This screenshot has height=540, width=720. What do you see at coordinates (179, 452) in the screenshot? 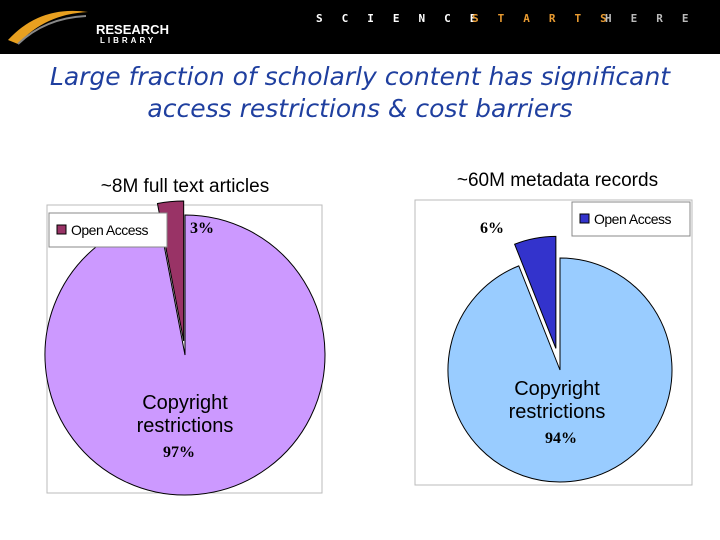
I see `data-label: 97%` at bounding box center [179, 452].